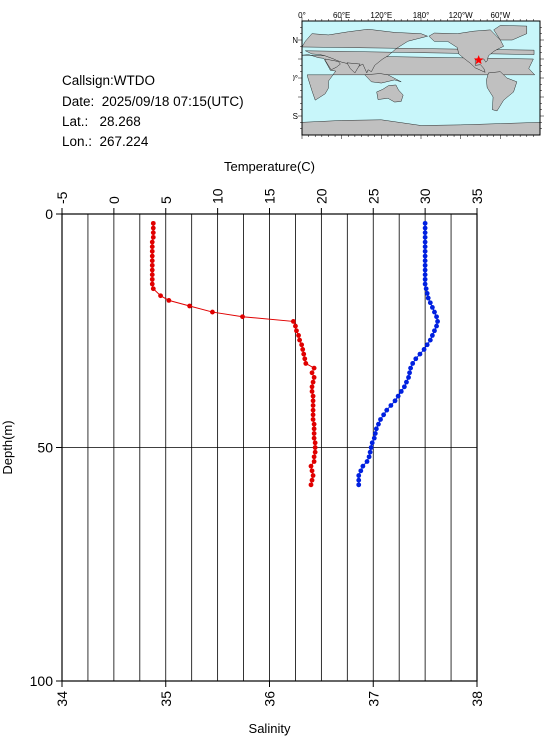  What do you see at coordinates (62, 197) in the screenshot?
I see `temperature-tick-label: -5` at bounding box center [62, 197].